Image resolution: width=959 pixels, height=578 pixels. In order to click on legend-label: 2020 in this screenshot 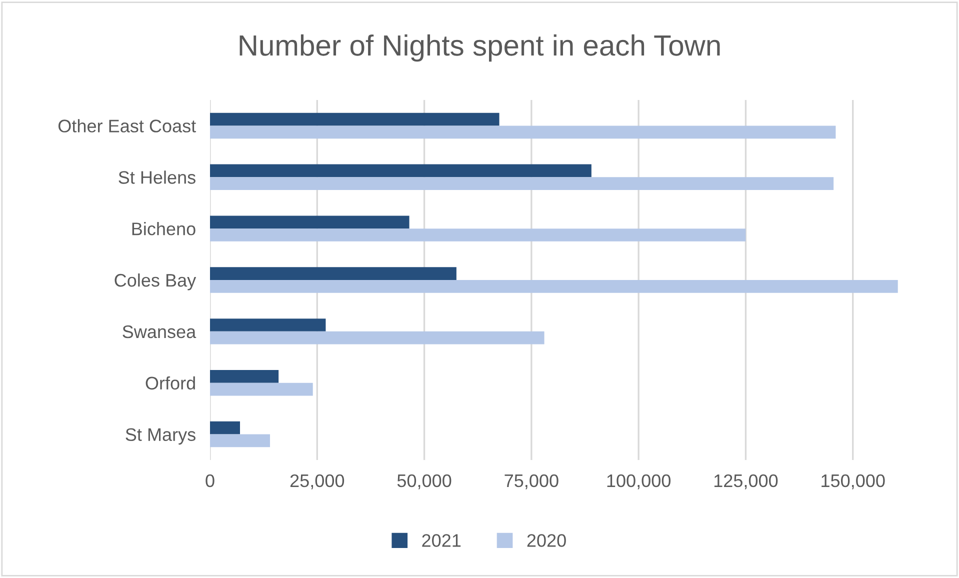, I will do `click(546, 540)`.